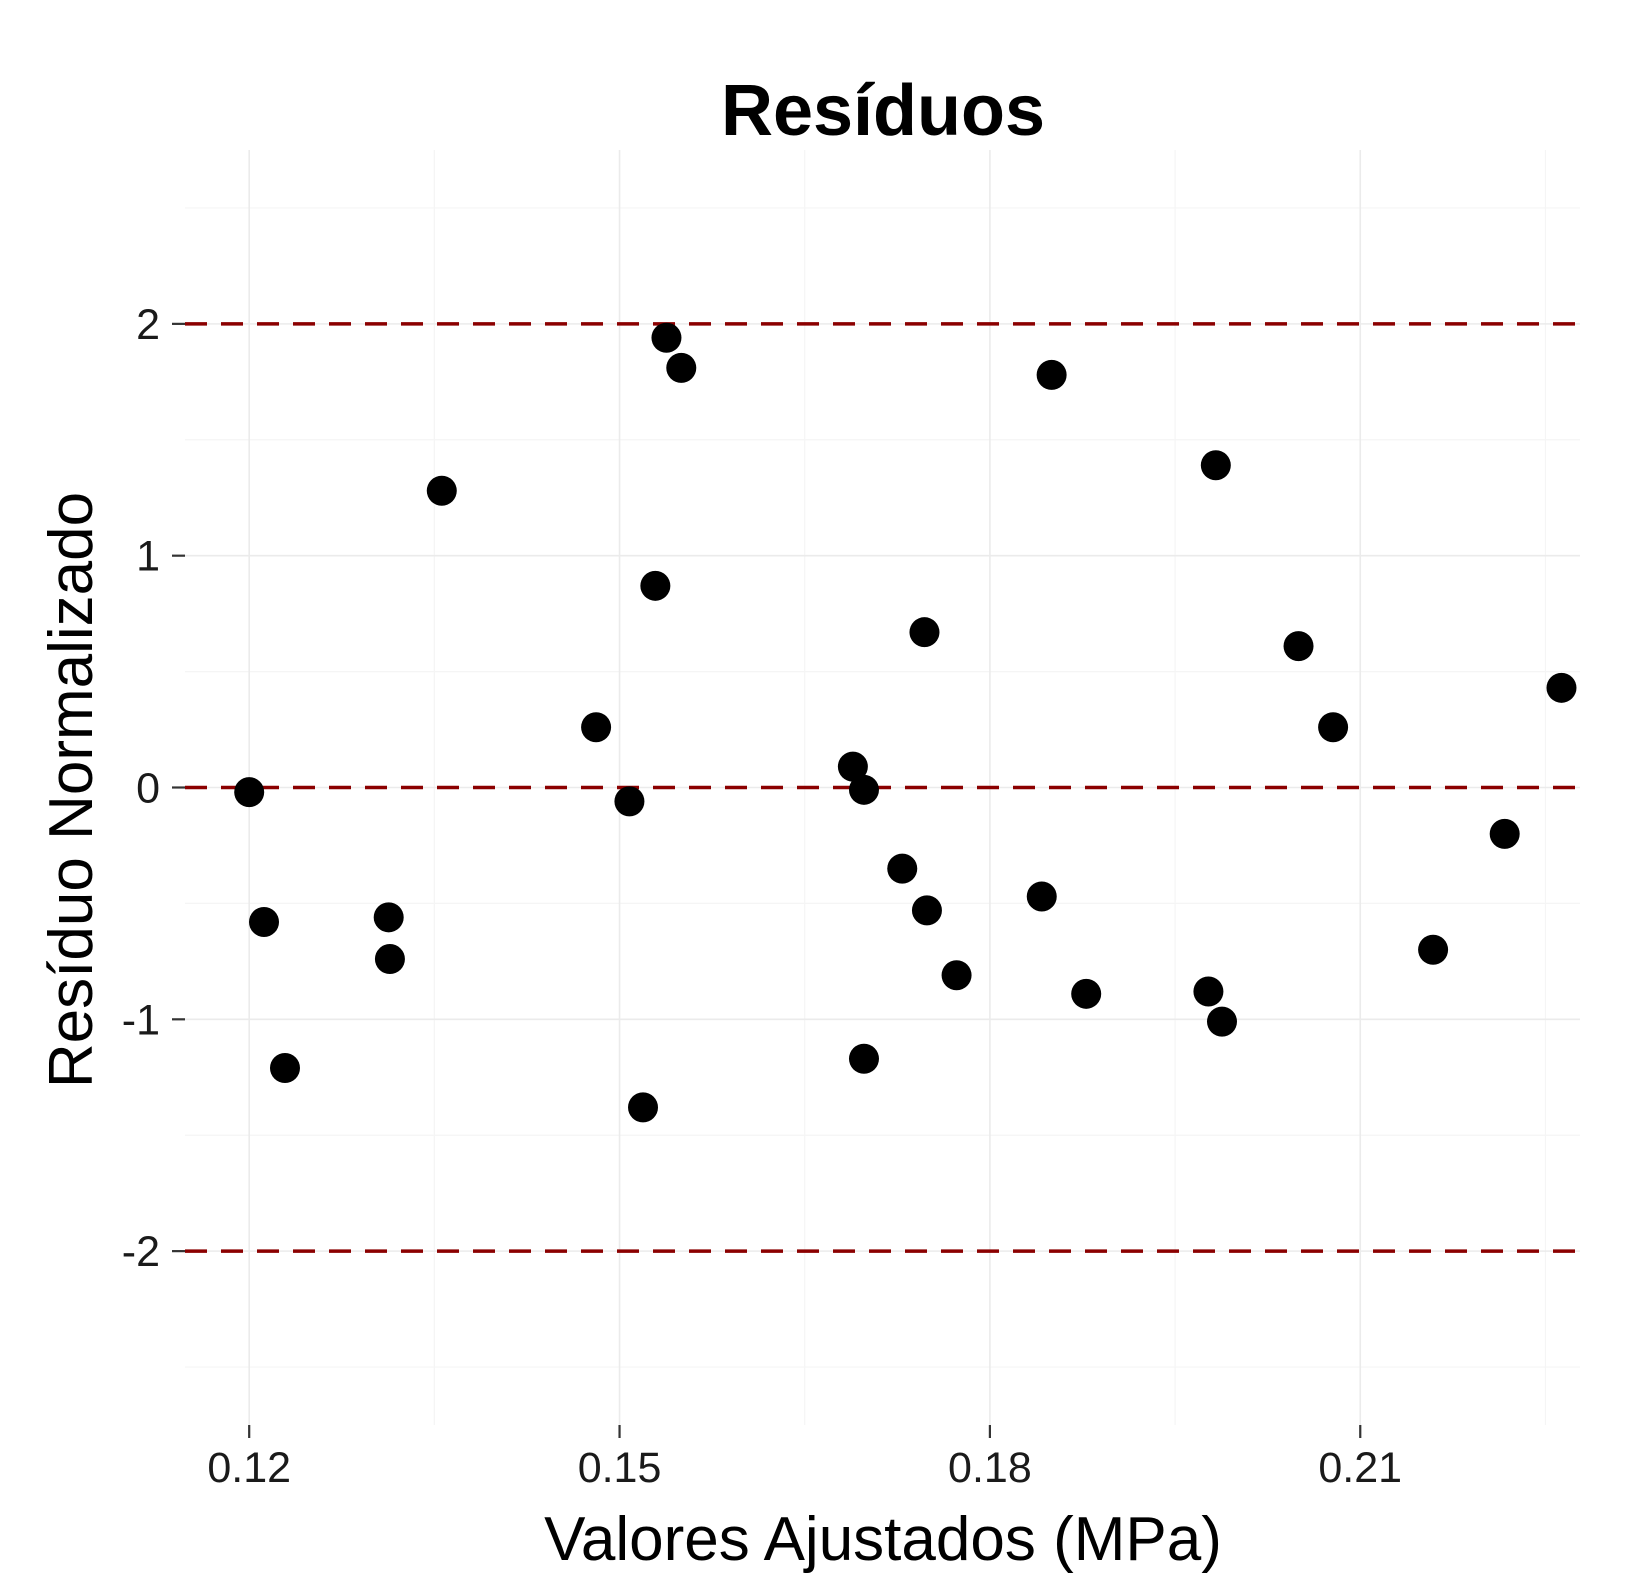  What do you see at coordinates (148, 789) in the screenshot?
I see `y-tick-label: 0` at bounding box center [148, 789].